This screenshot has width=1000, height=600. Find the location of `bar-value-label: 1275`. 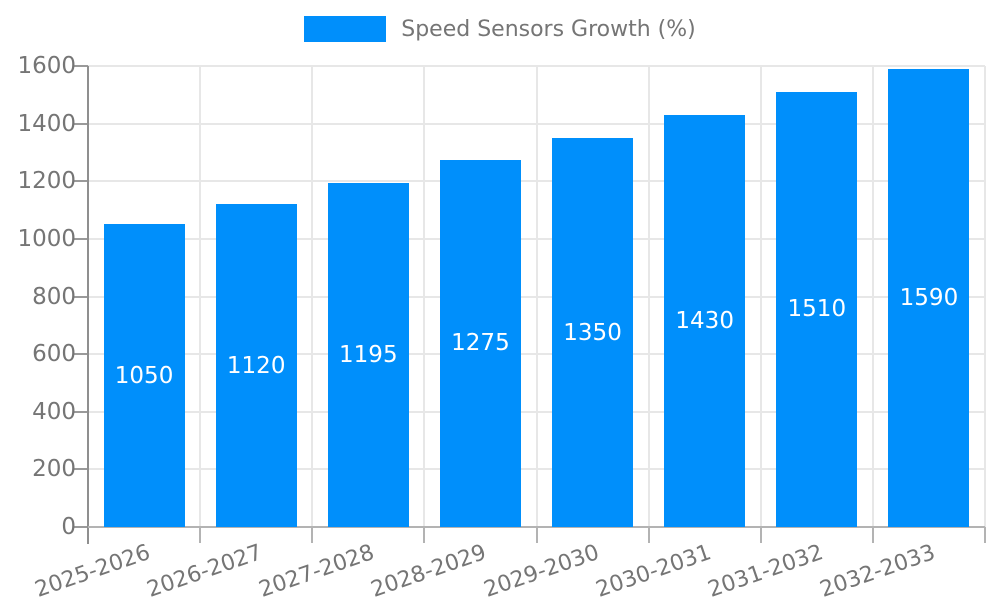

bar-value-label: 1275 is located at coordinates (480, 343).